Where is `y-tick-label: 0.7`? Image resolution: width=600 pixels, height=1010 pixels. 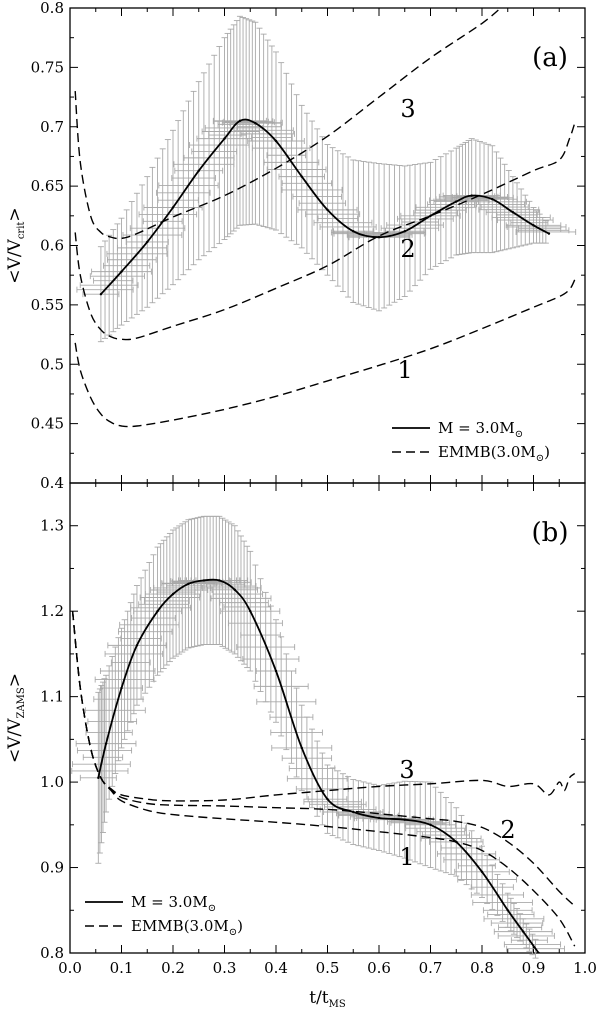
y-tick-label: 0.7 is located at coordinates (52, 127).